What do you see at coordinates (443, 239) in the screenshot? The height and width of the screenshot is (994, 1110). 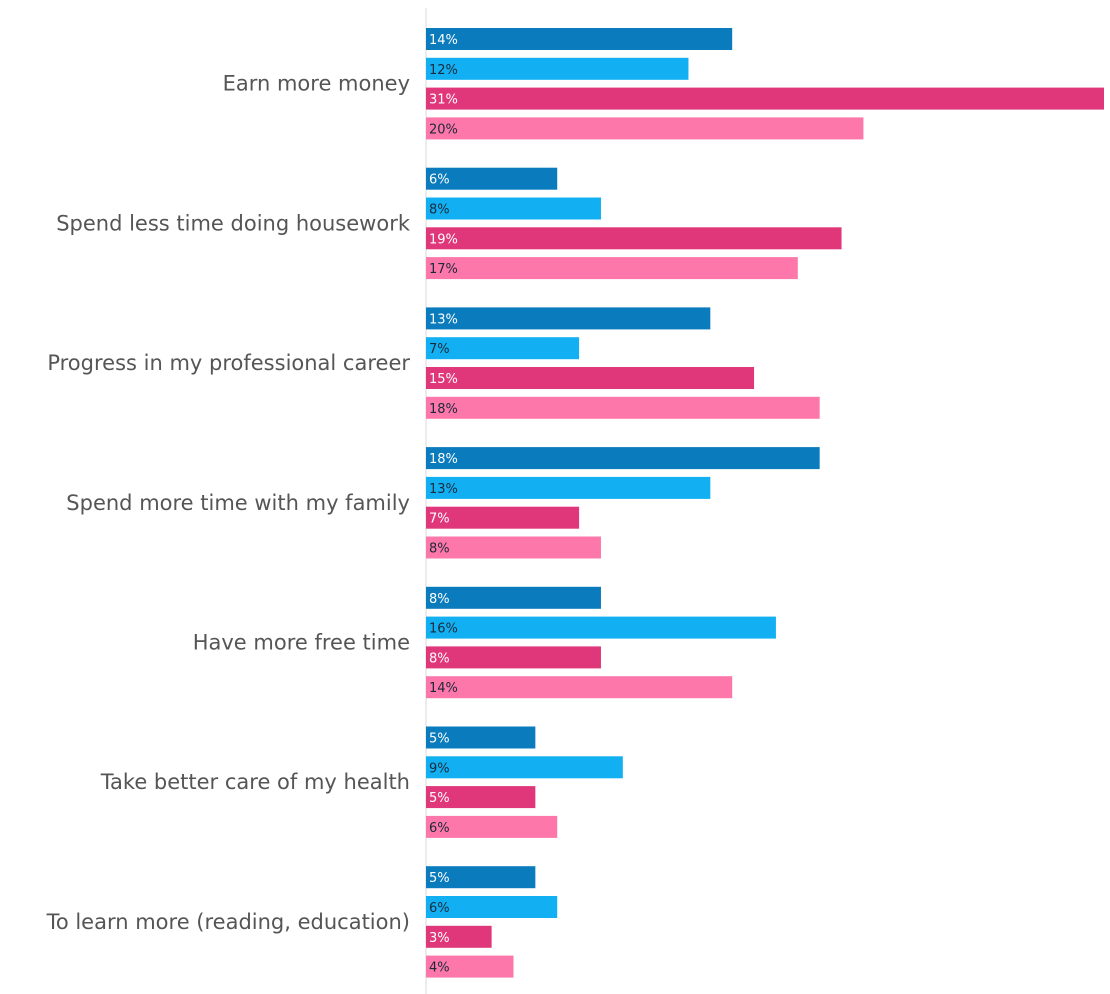 I see `bar-value-label: 19%` at bounding box center [443, 239].